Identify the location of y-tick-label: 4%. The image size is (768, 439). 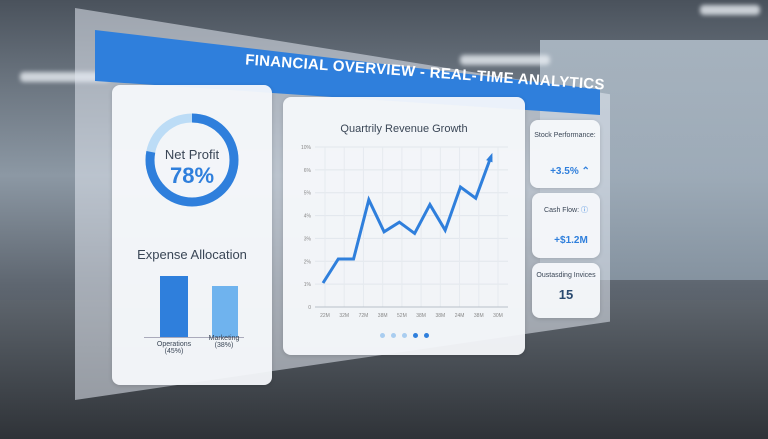
(308, 217).